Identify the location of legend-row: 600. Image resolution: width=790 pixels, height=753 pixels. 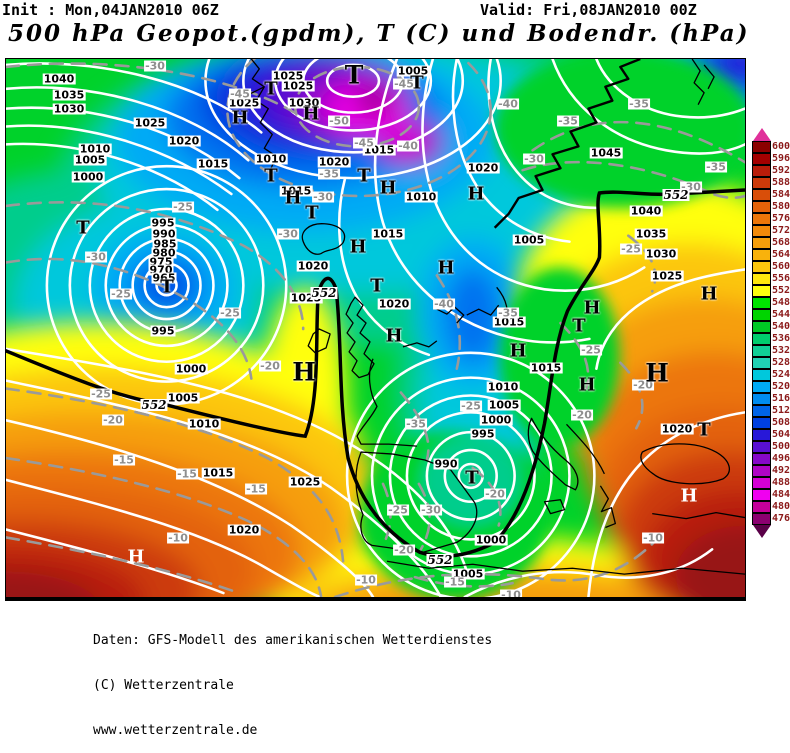
(771, 147).